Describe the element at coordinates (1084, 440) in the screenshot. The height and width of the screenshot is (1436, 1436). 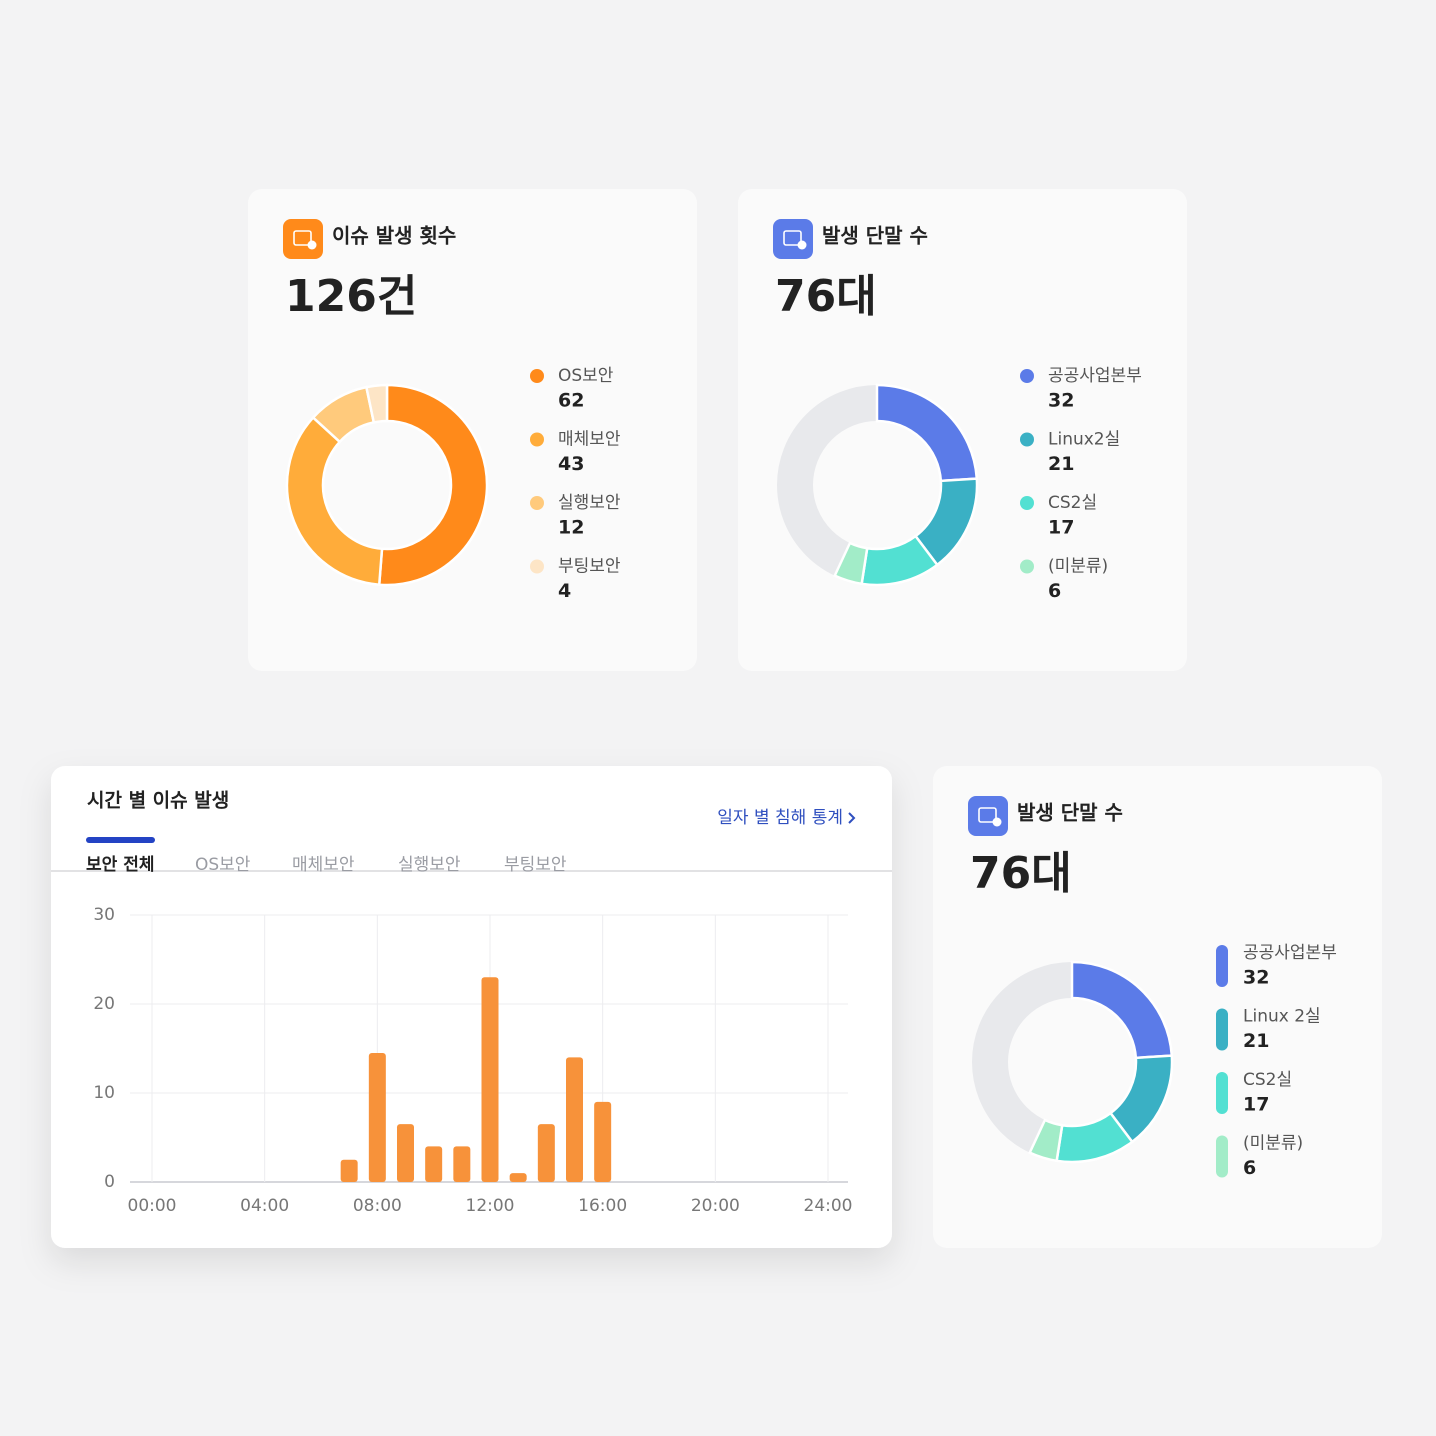
I see `legend-label: Linux2실` at that location.